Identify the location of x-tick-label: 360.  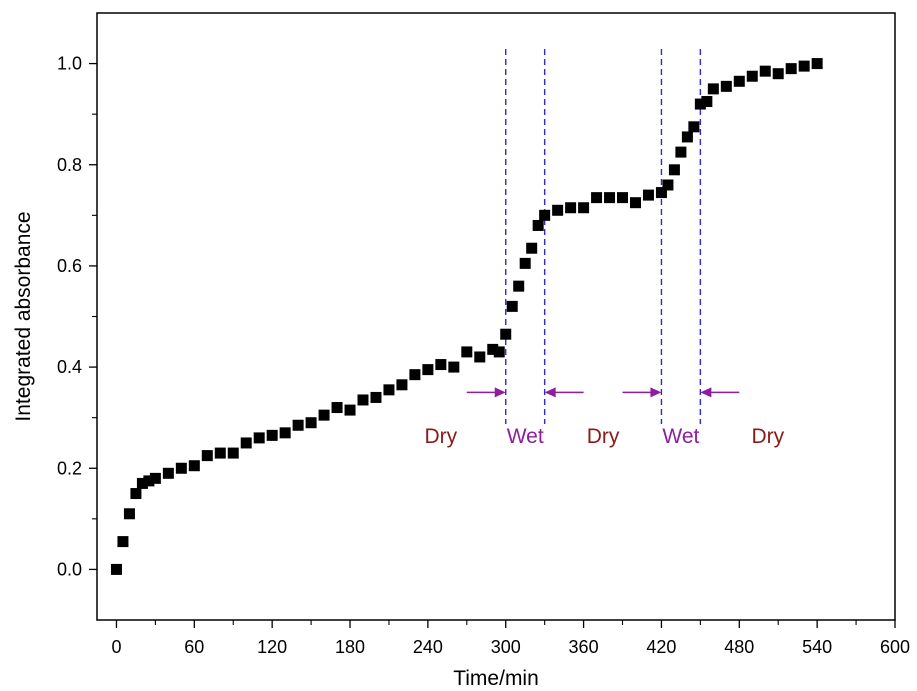
(584, 647).